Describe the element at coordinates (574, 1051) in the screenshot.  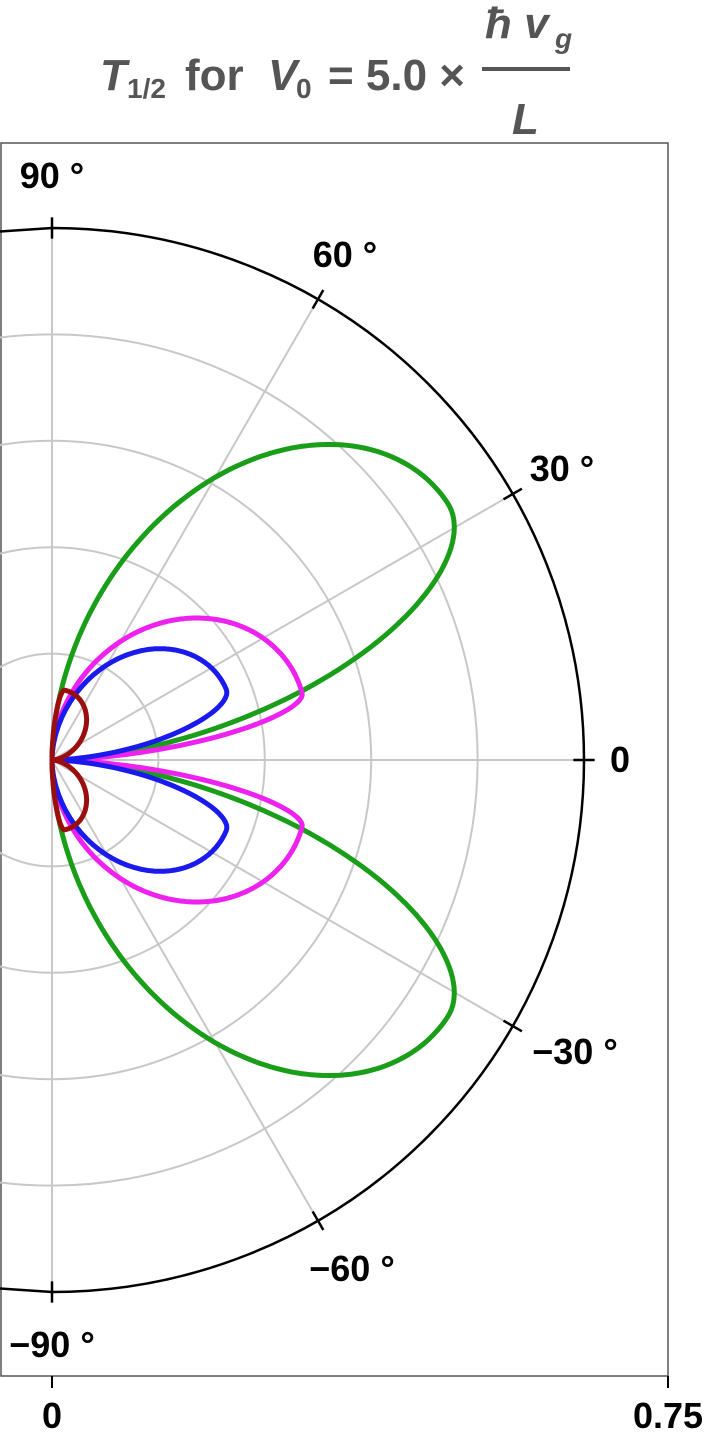
I see `angle-tick-label: −30 °` at that location.